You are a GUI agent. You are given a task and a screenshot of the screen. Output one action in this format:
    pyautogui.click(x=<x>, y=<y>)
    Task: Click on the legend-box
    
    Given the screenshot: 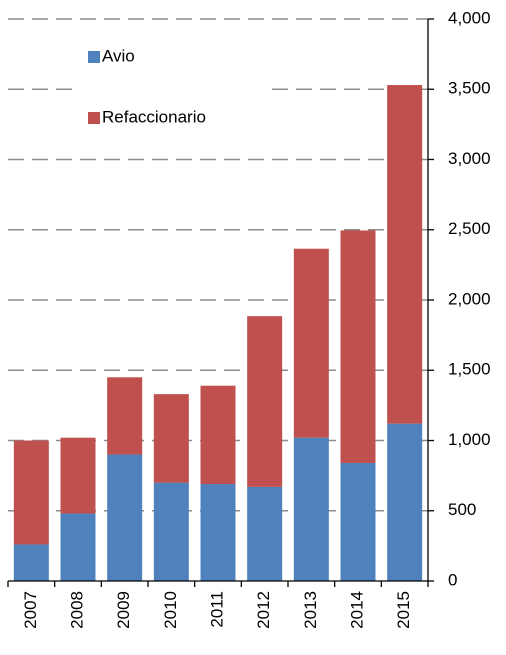 What is the action you would take?
    pyautogui.click(x=173, y=87)
    